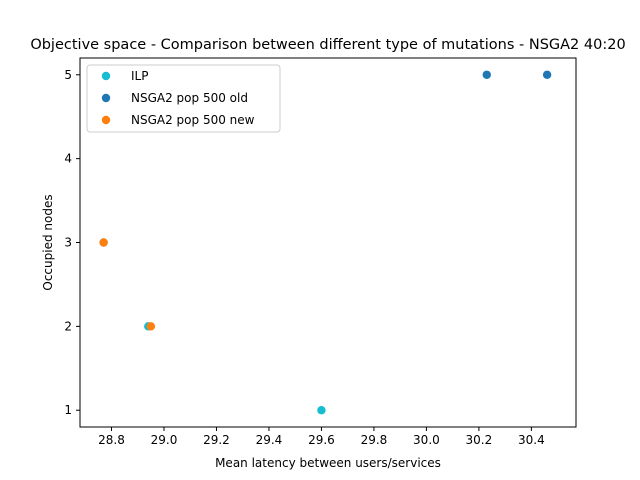 This screenshot has height=480, width=640. Describe the element at coordinates (189, 98) in the screenshot. I see `legend-label: NSGA2 pop 500 old` at that location.